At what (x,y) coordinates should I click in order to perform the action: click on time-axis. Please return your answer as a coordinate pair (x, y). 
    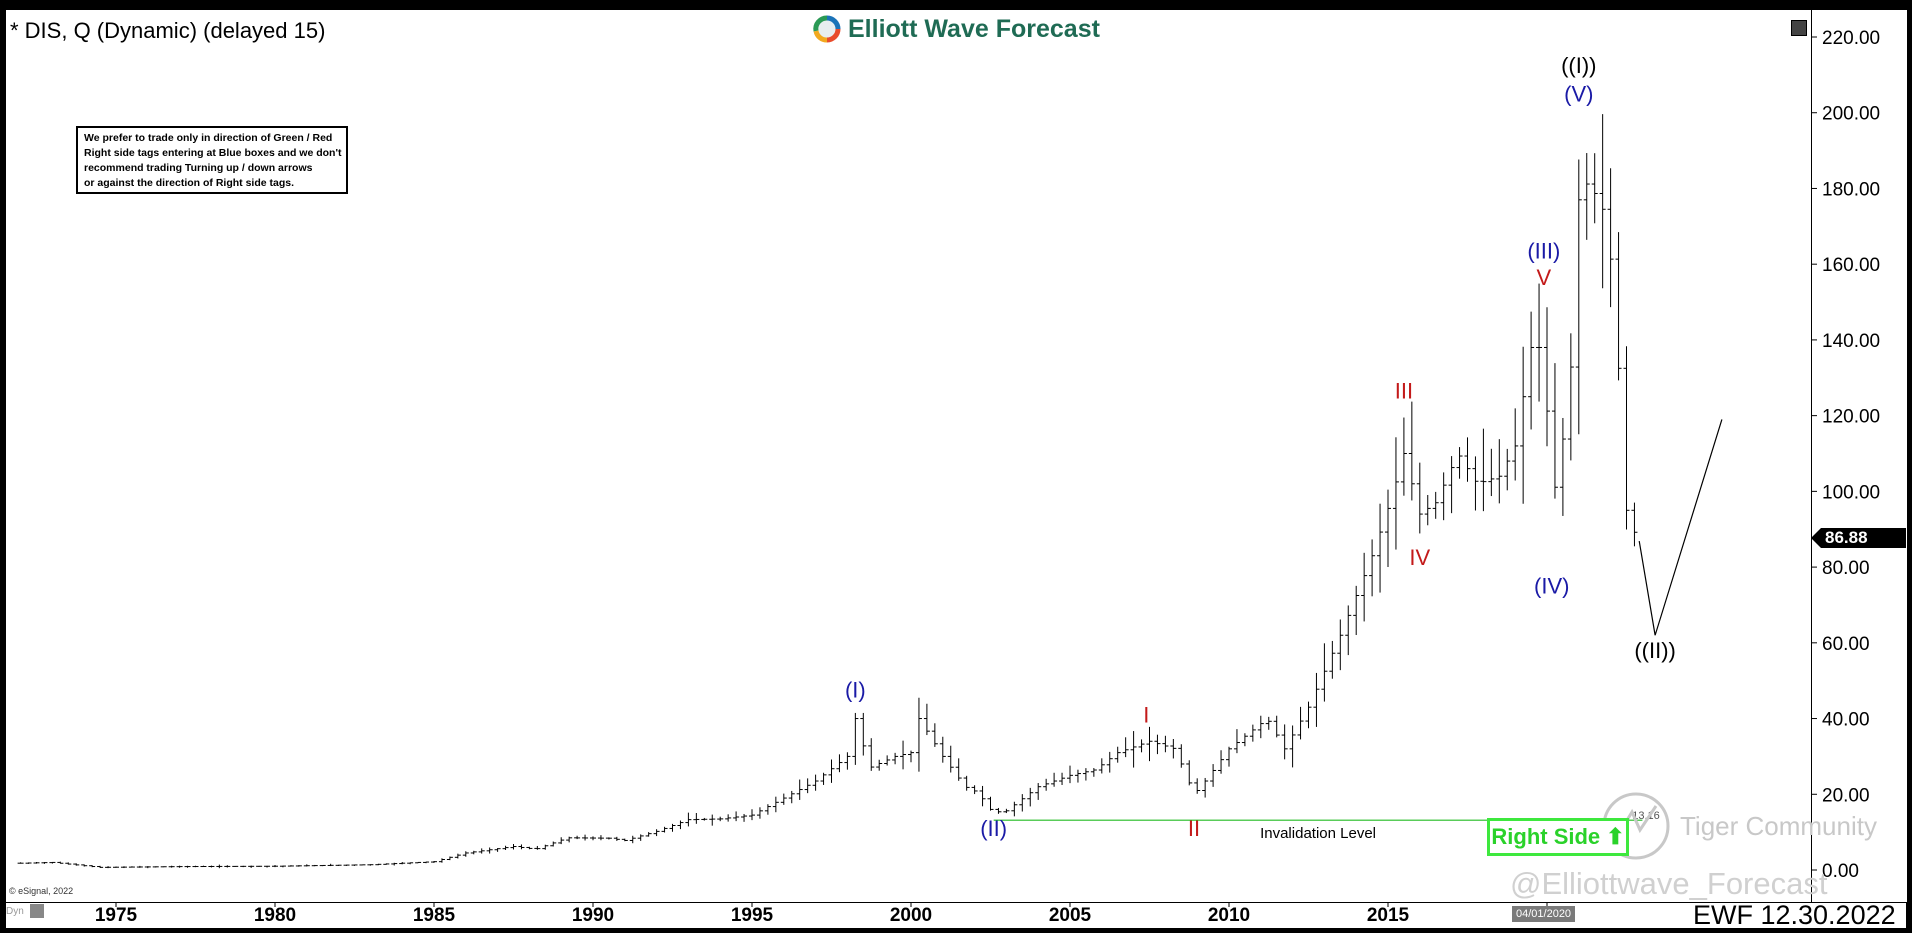
    Looking at the image, I should click on (956, 915).